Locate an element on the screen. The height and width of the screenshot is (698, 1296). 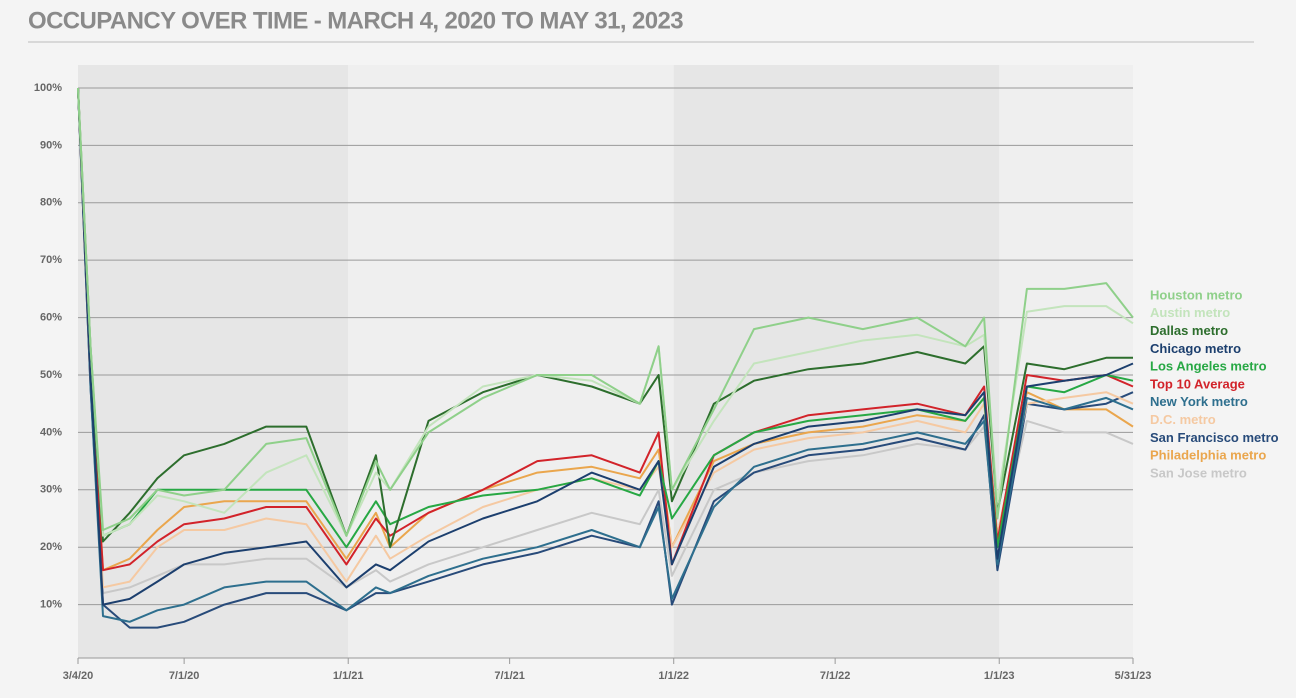
legend-label: Chicago metro is located at coordinates (1195, 348).